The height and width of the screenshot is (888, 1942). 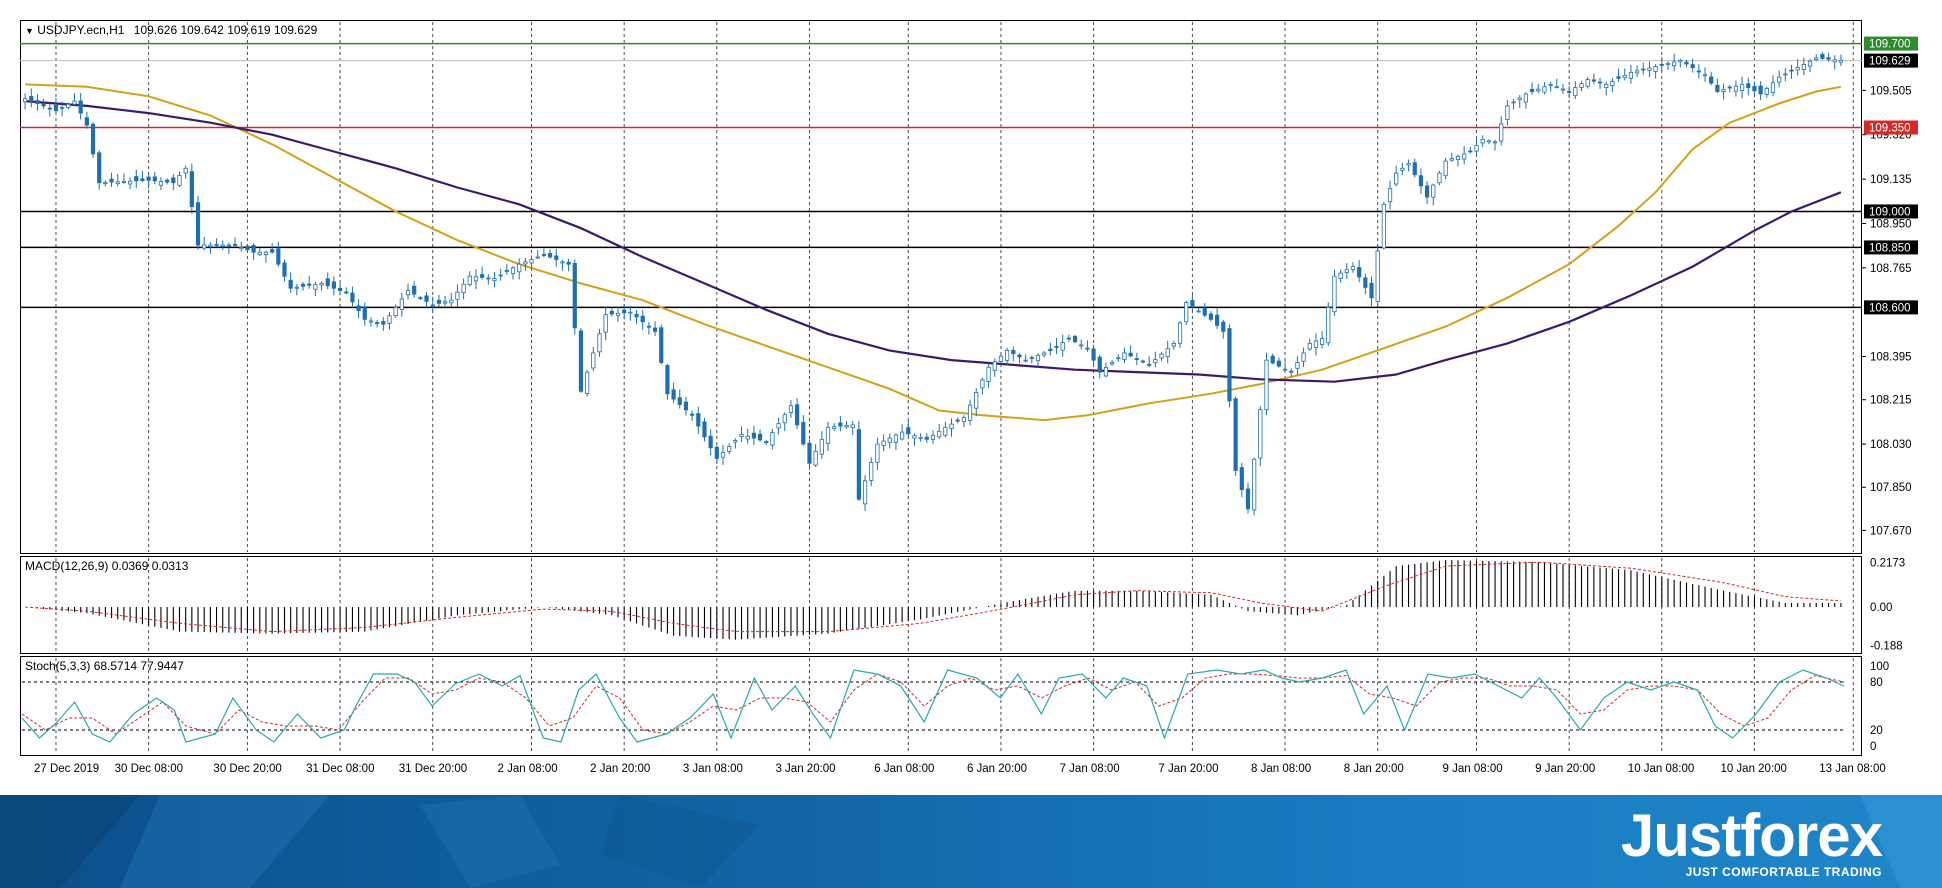 I want to click on x-axis-label: 9 Jan 20:00, so click(x=1565, y=769).